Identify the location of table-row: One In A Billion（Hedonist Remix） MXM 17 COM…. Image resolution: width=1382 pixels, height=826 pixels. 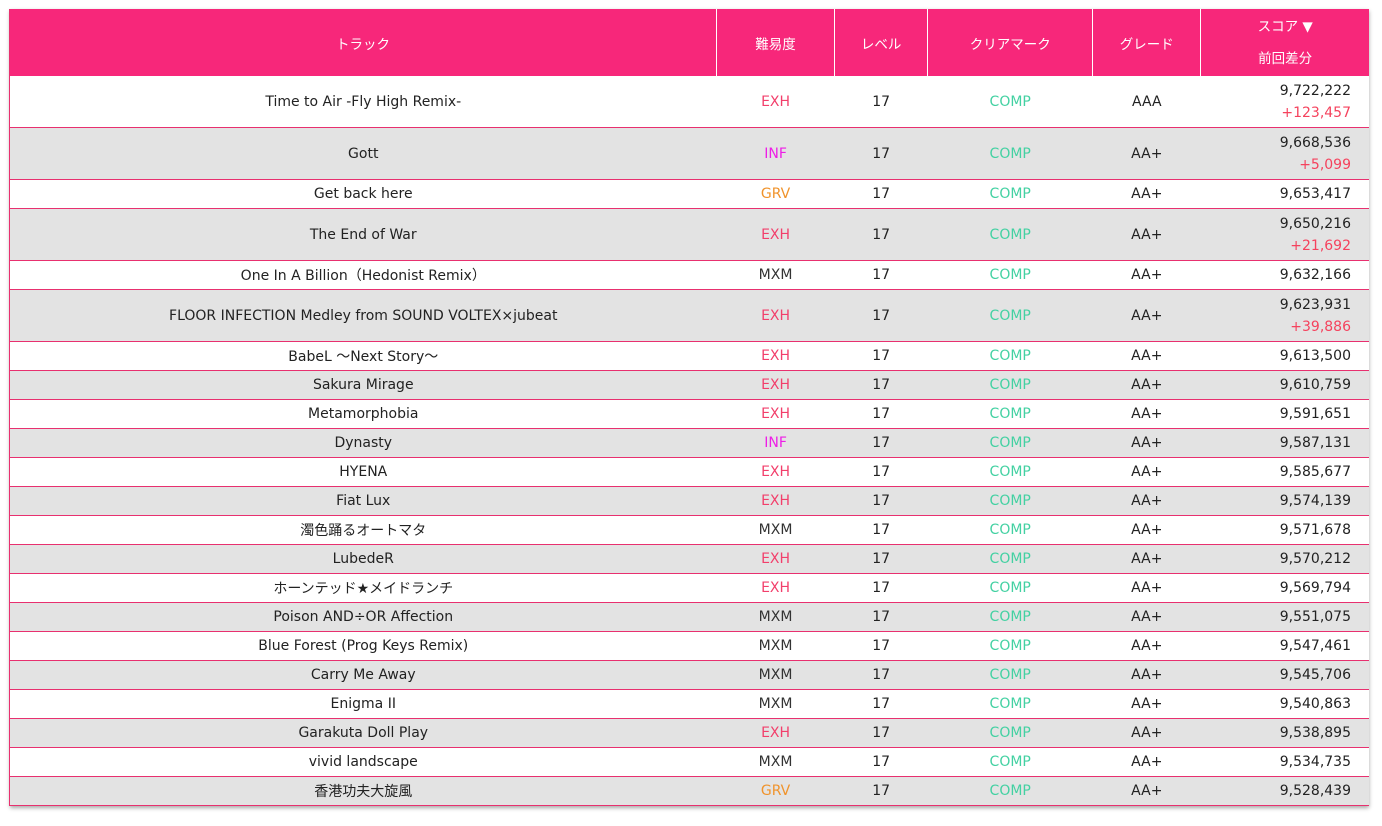
(689, 275).